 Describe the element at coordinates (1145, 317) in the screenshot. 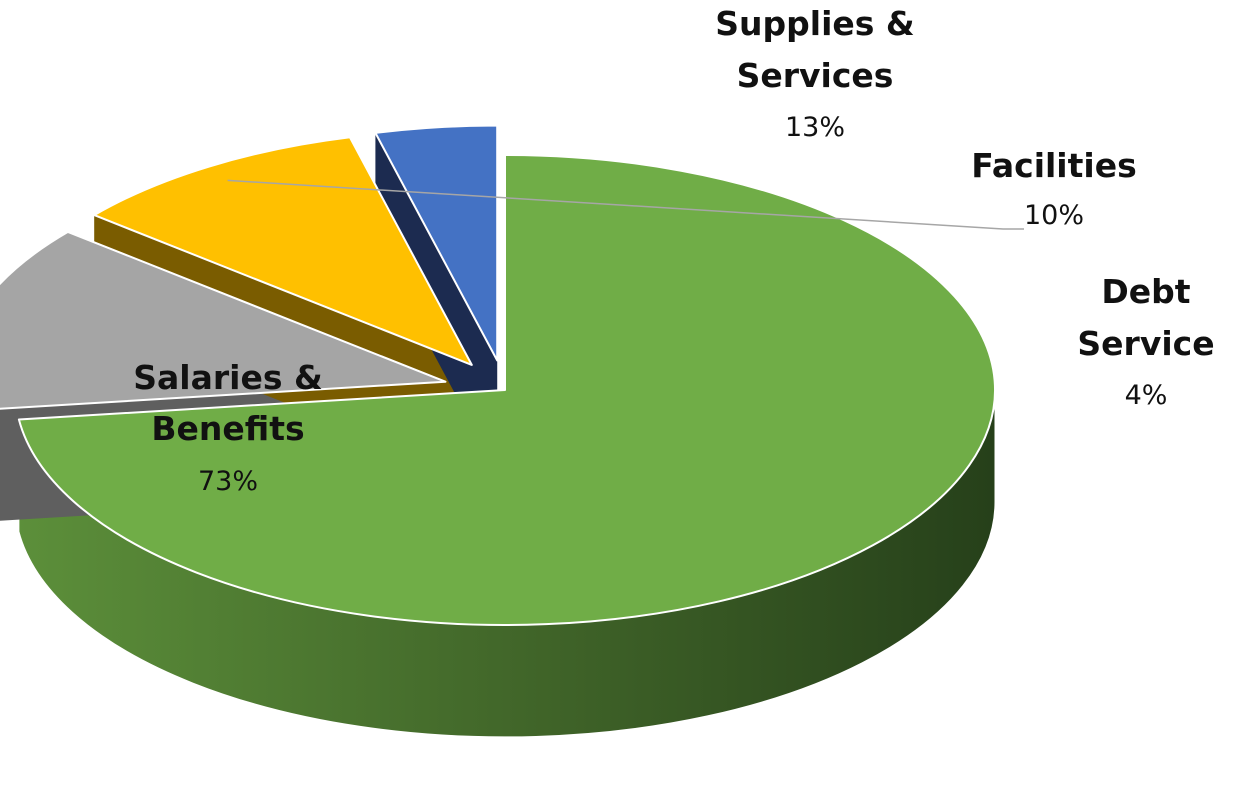

I see `slice-label-debt-service: Debt Service` at that location.